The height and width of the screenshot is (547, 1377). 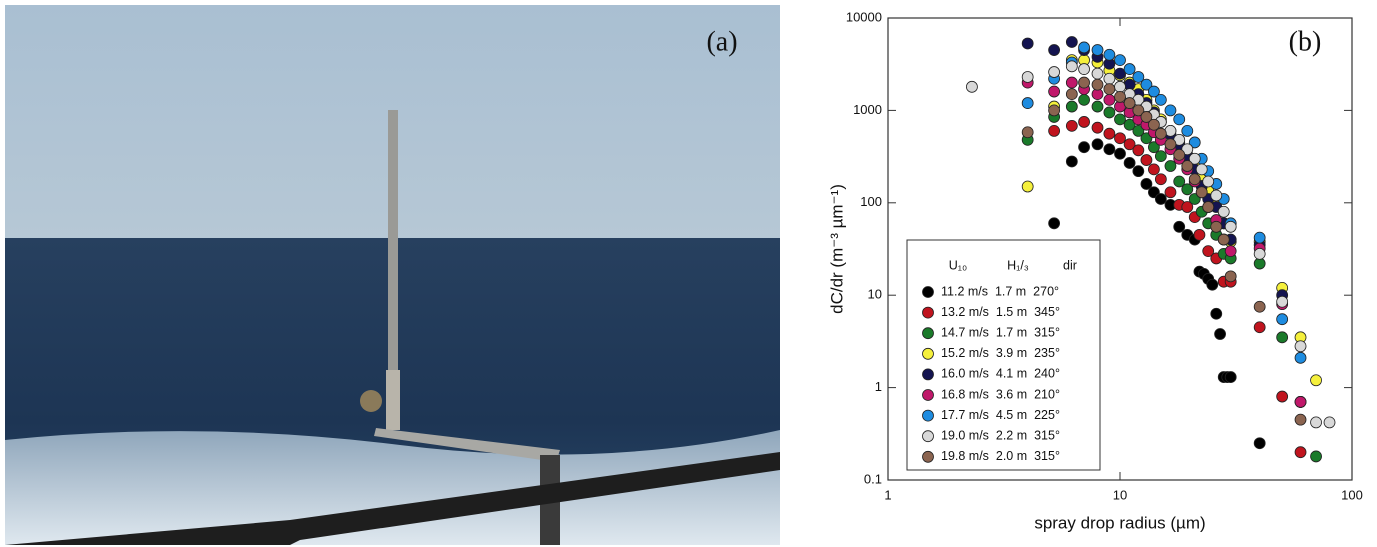 What do you see at coordinates (1000, 374) in the screenshot?
I see `legend-label: 16.0 m/s 4.1 m 240°` at bounding box center [1000, 374].